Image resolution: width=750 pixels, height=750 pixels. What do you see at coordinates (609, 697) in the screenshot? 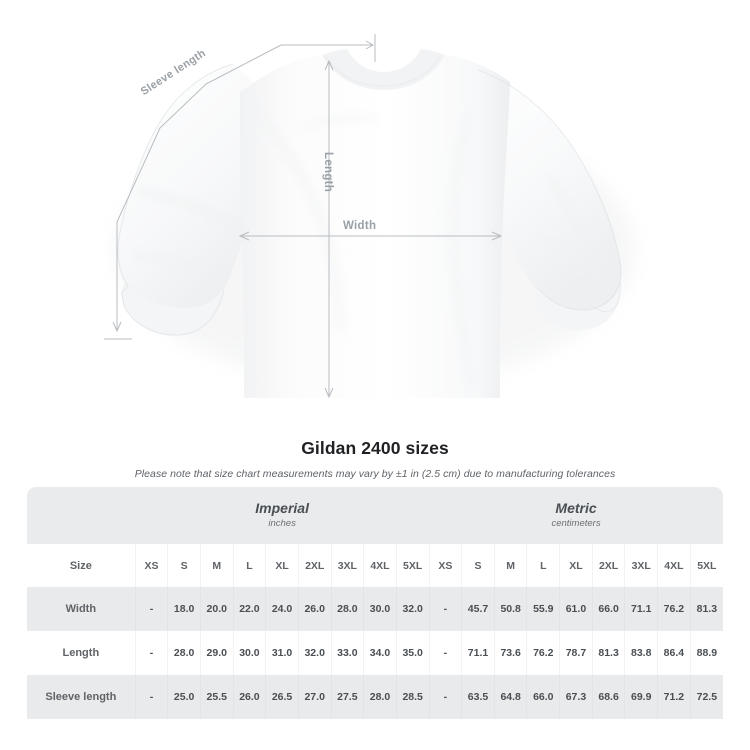
I see `cell-sleeve-metric-2xl: 68.6` at bounding box center [609, 697].